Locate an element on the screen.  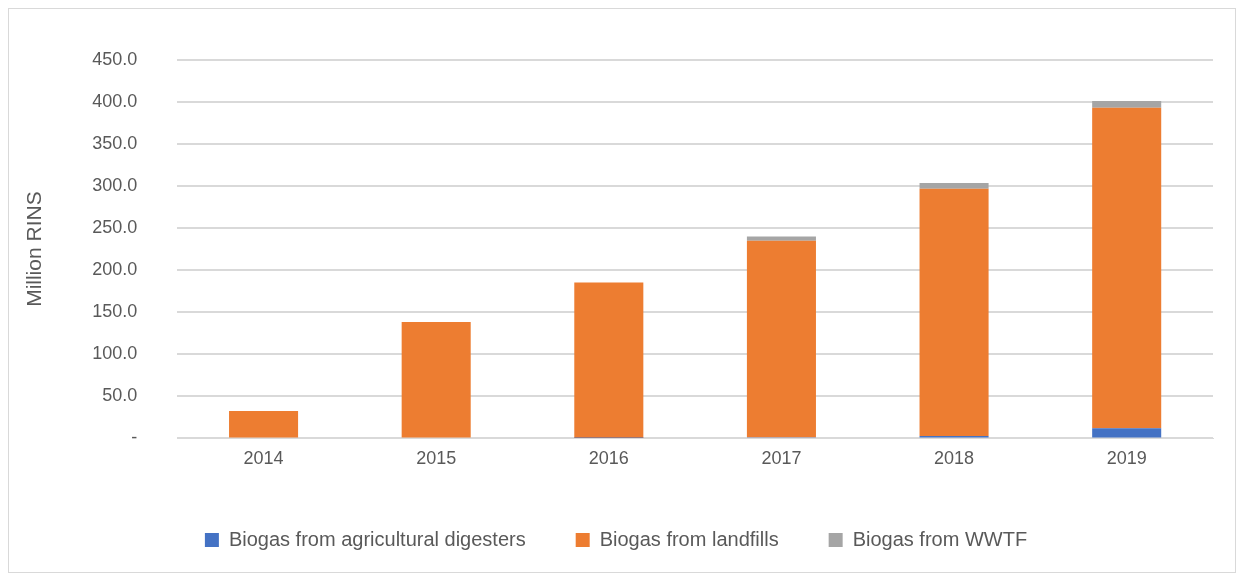
x-tick-label: 2017 is located at coordinates (781, 458).